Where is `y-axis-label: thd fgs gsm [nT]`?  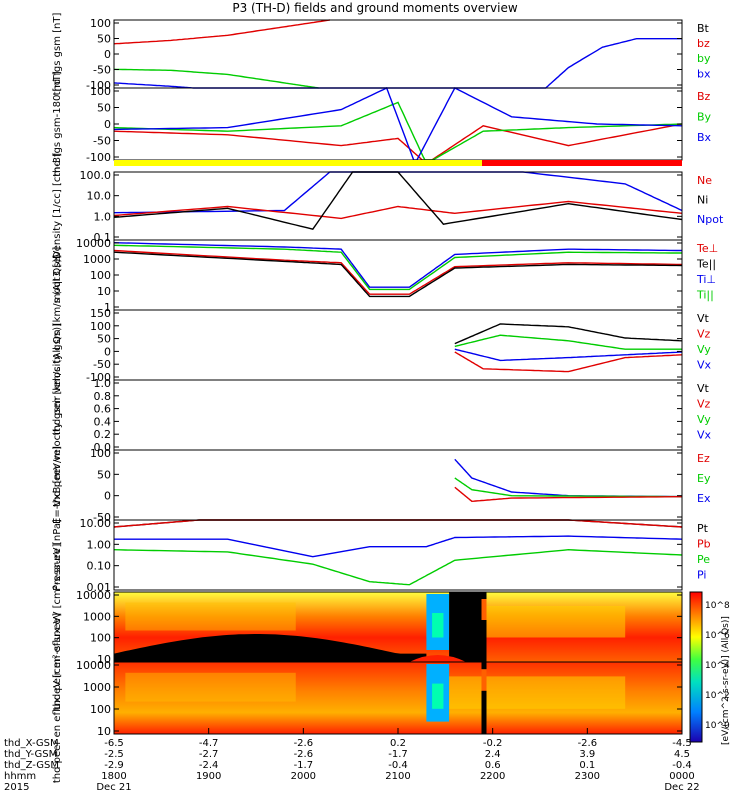
y-axis-label: thd fgs gsm [nT] is located at coordinates (57, 54).